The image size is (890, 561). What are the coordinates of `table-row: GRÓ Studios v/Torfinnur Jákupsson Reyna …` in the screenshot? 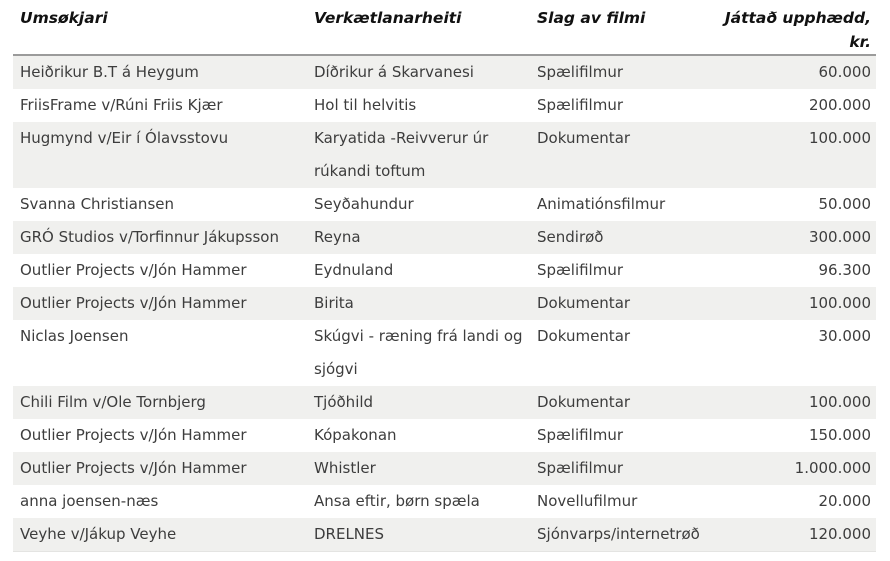 It's located at (444, 237).